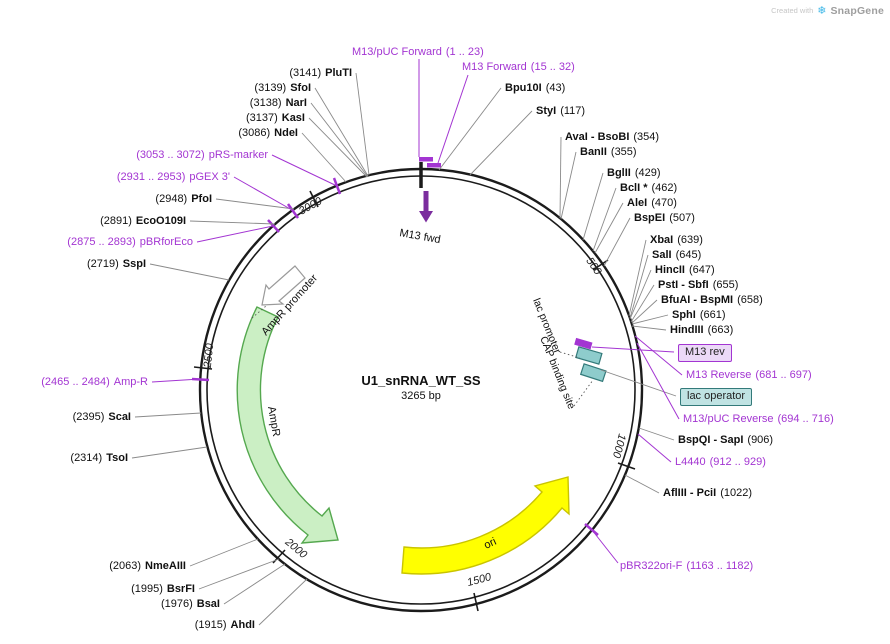  What do you see at coordinates (485, 525) in the screenshot?
I see `ori-feature-arc` at bounding box center [485, 525].